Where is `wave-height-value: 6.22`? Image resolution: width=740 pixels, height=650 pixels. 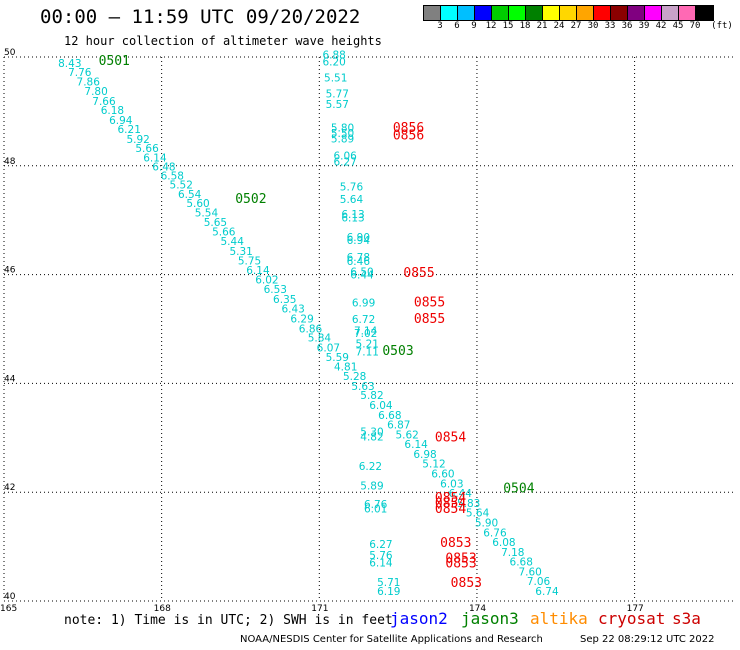
wave-height-value: 6.22 is located at coordinates (370, 467).